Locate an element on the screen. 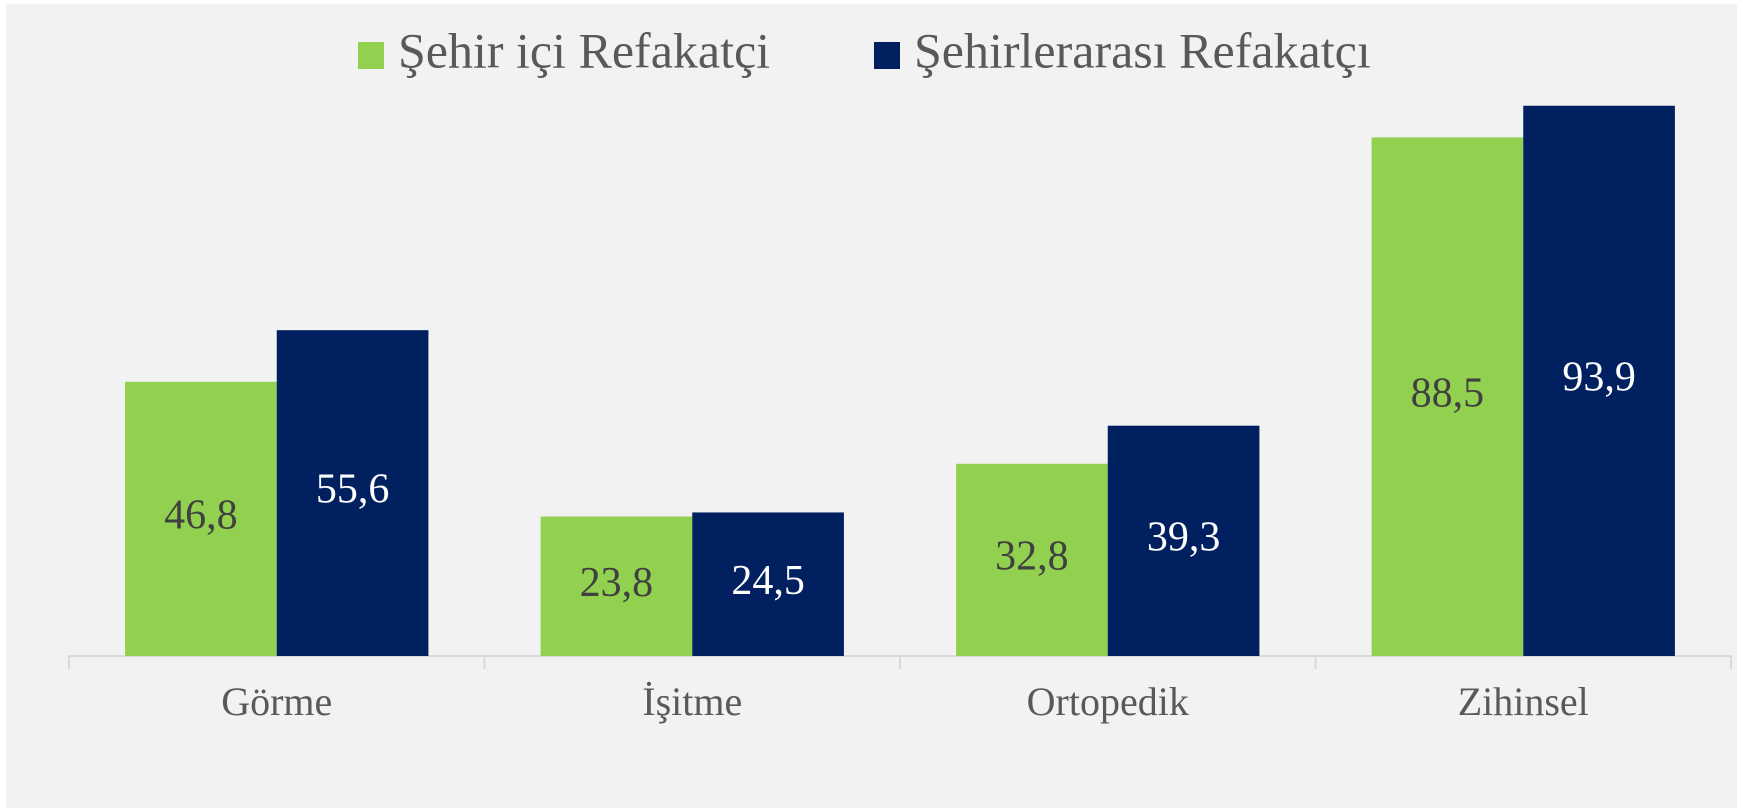  legend-label: Şehir içi Refakatçi is located at coordinates (584, 50).